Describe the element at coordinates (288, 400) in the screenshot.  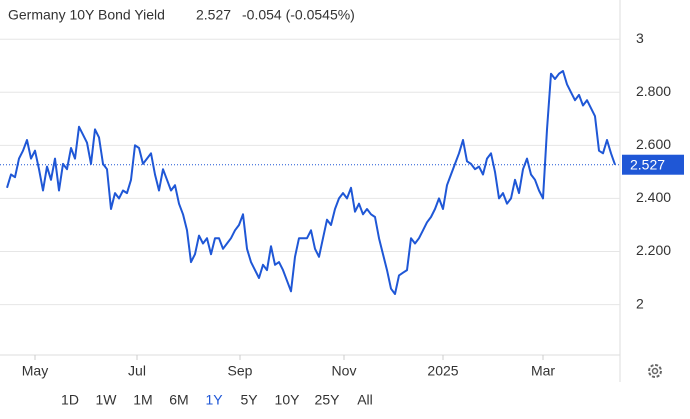
I see `range-button: 10Y` at that location.